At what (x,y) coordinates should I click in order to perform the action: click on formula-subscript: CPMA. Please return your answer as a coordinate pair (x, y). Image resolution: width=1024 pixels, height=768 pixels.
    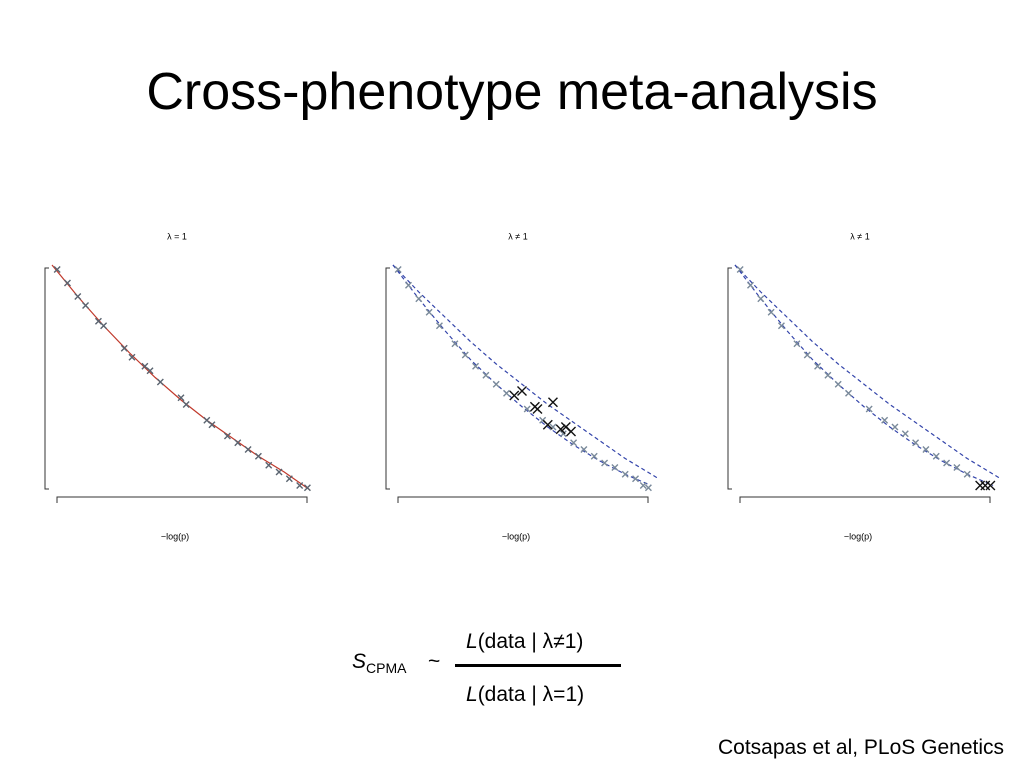
    Looking at the image, I should click on (386, 668).